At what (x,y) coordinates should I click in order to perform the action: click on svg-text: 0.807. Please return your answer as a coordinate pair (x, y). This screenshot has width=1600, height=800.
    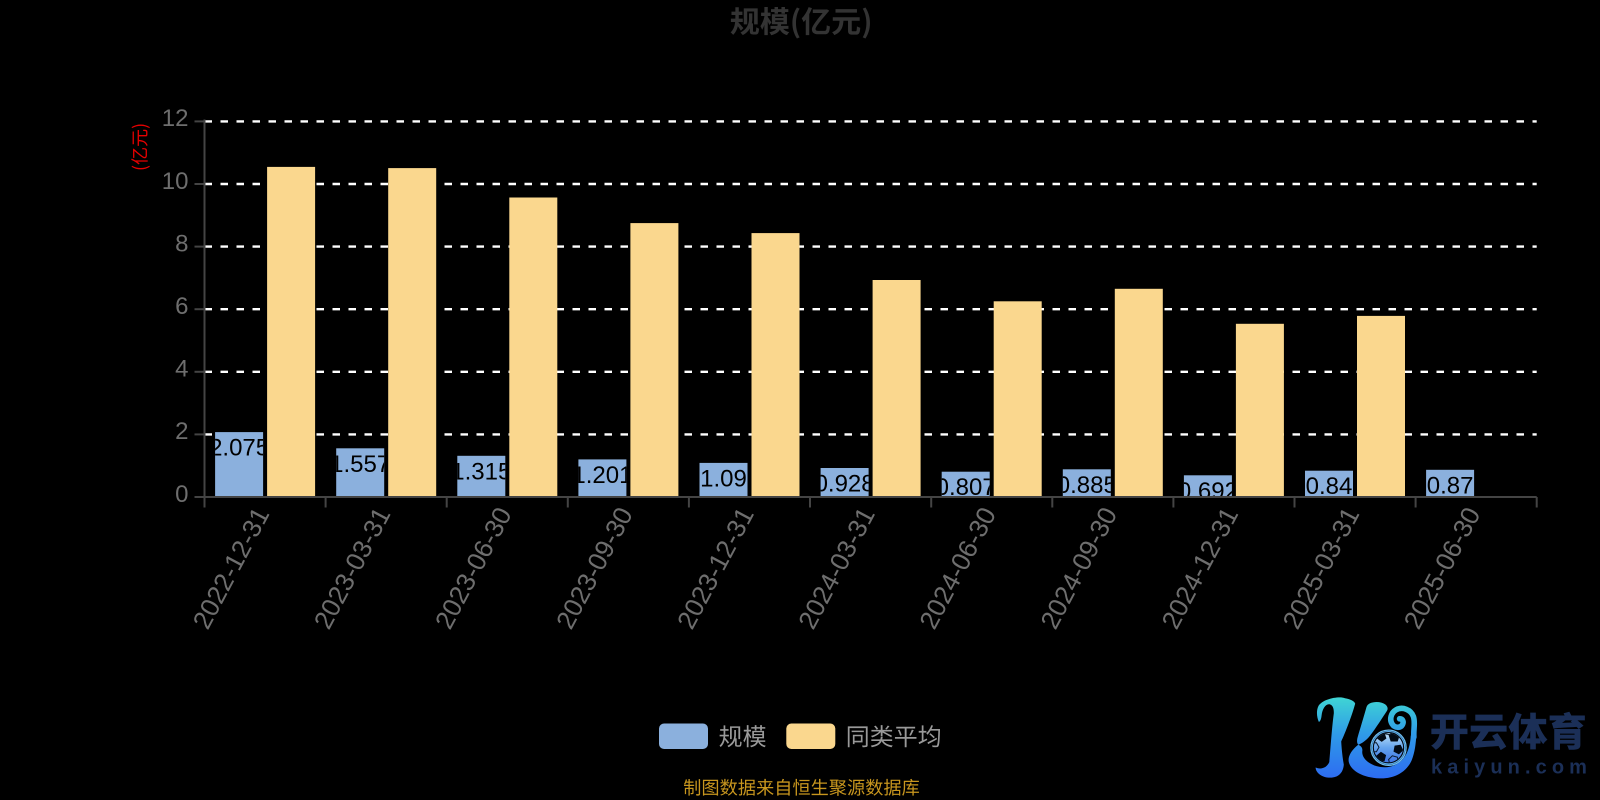
    Looking at the image, I should click on (966, 487).